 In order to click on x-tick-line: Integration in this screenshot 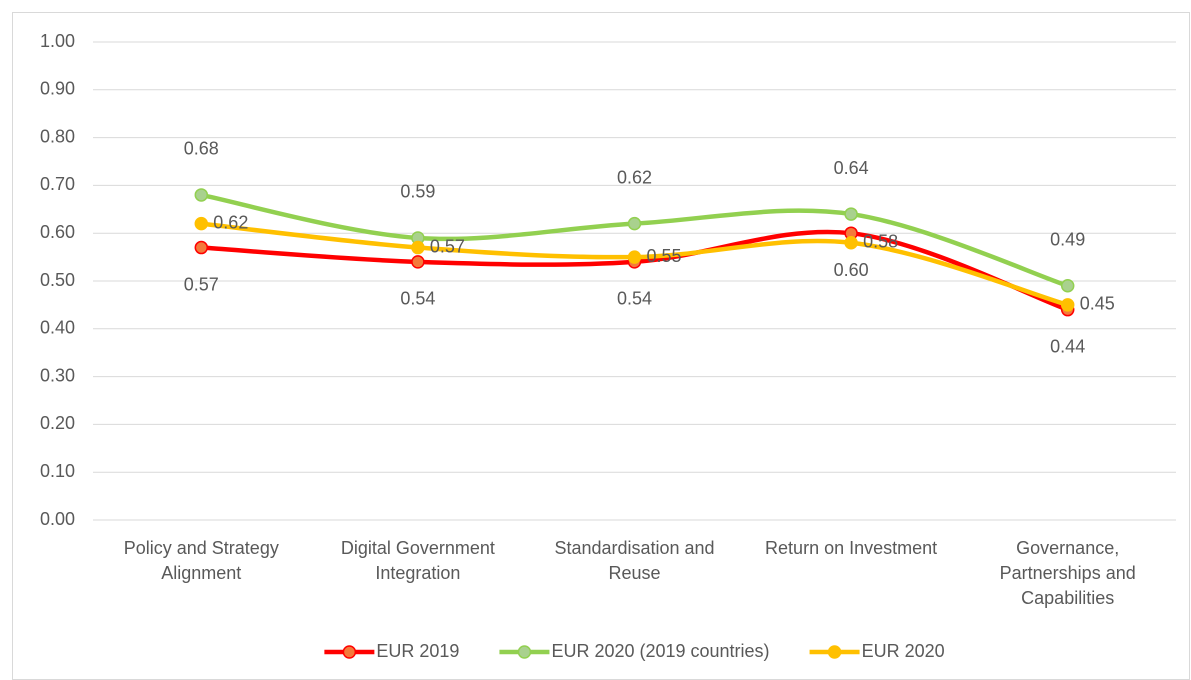, I will do `click(417, 573)`.